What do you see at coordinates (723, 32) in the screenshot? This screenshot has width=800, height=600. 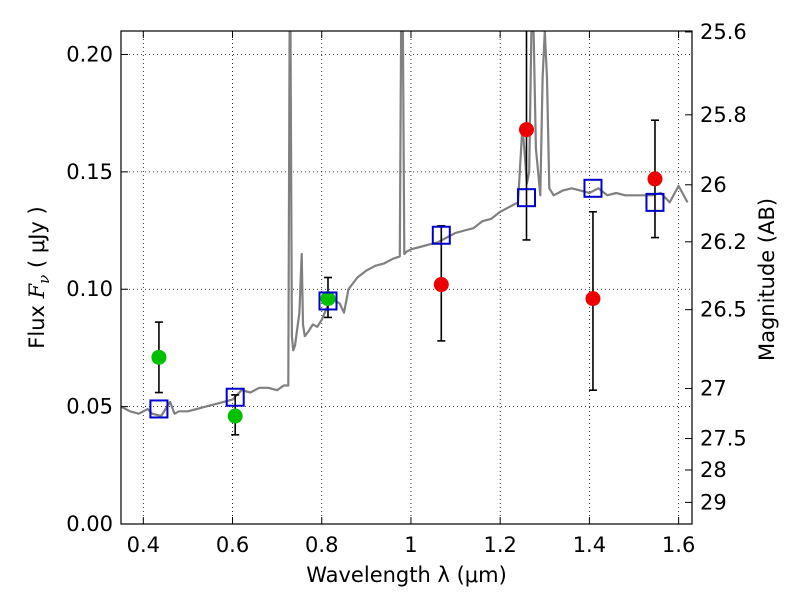 I see `y2-tick-label: 25.6` at bounding box center [723, 32].